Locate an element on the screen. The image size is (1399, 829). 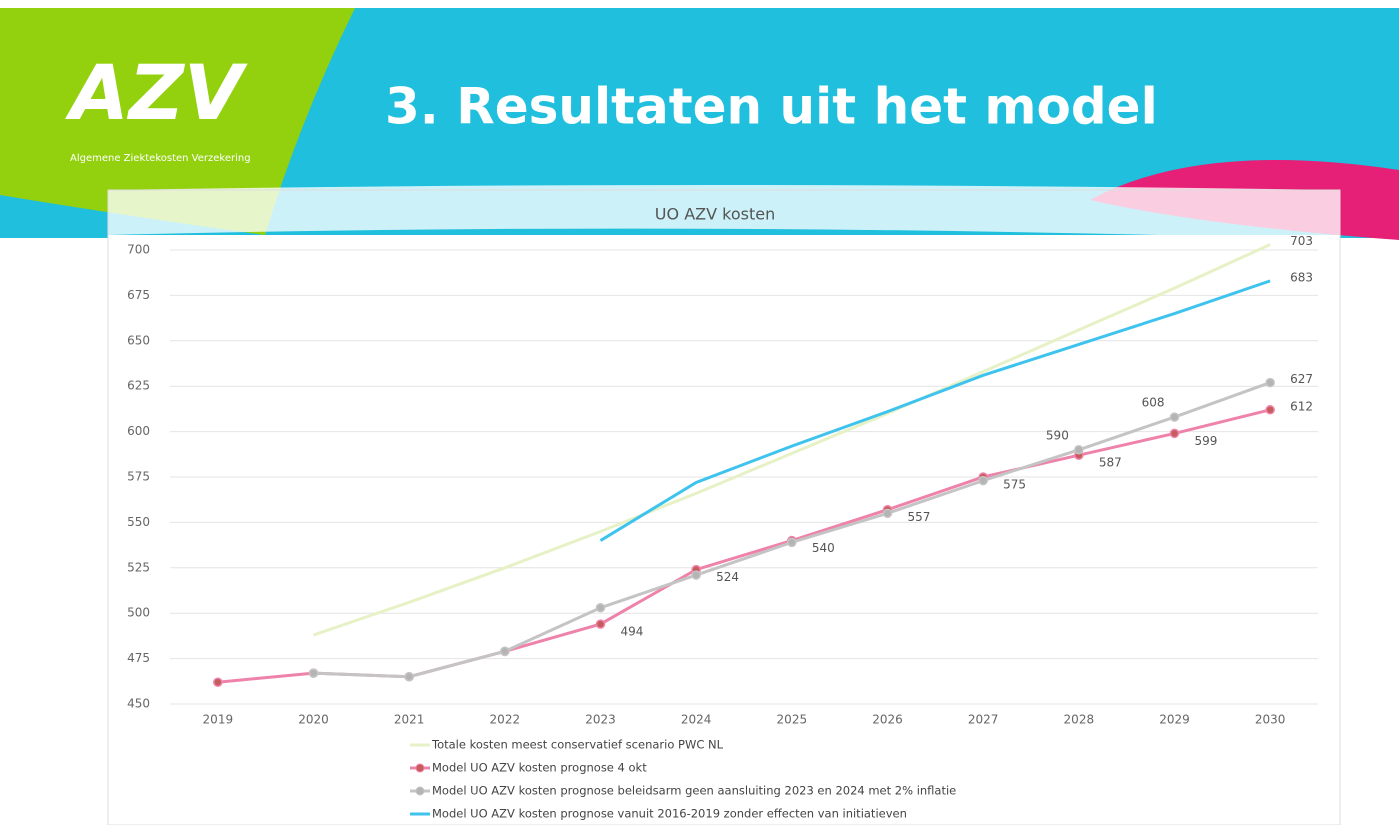
y-tick-label: 550 is located at coordinates (138, 522).